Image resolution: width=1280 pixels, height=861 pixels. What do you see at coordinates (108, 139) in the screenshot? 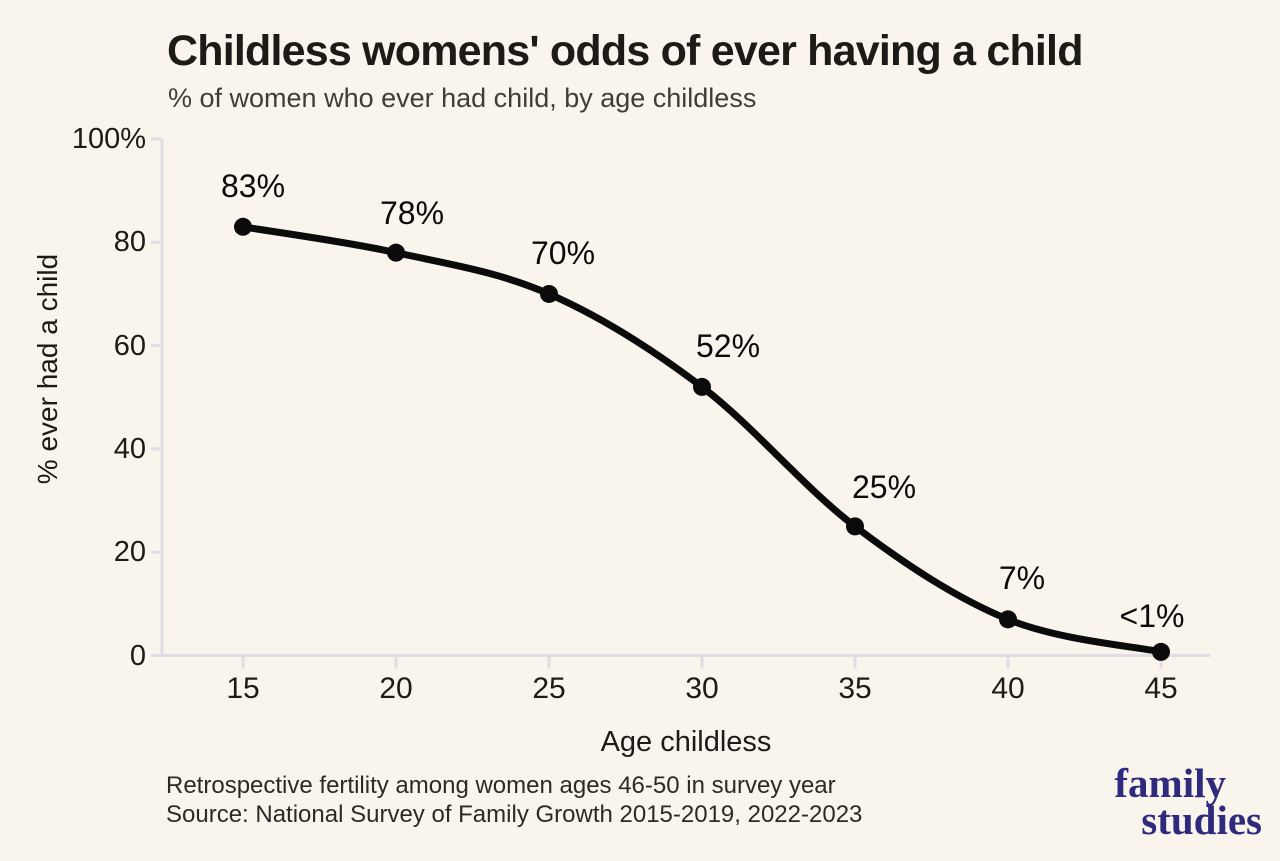
I see `y-tick-label: 100%` at bounding box center [108, 139].